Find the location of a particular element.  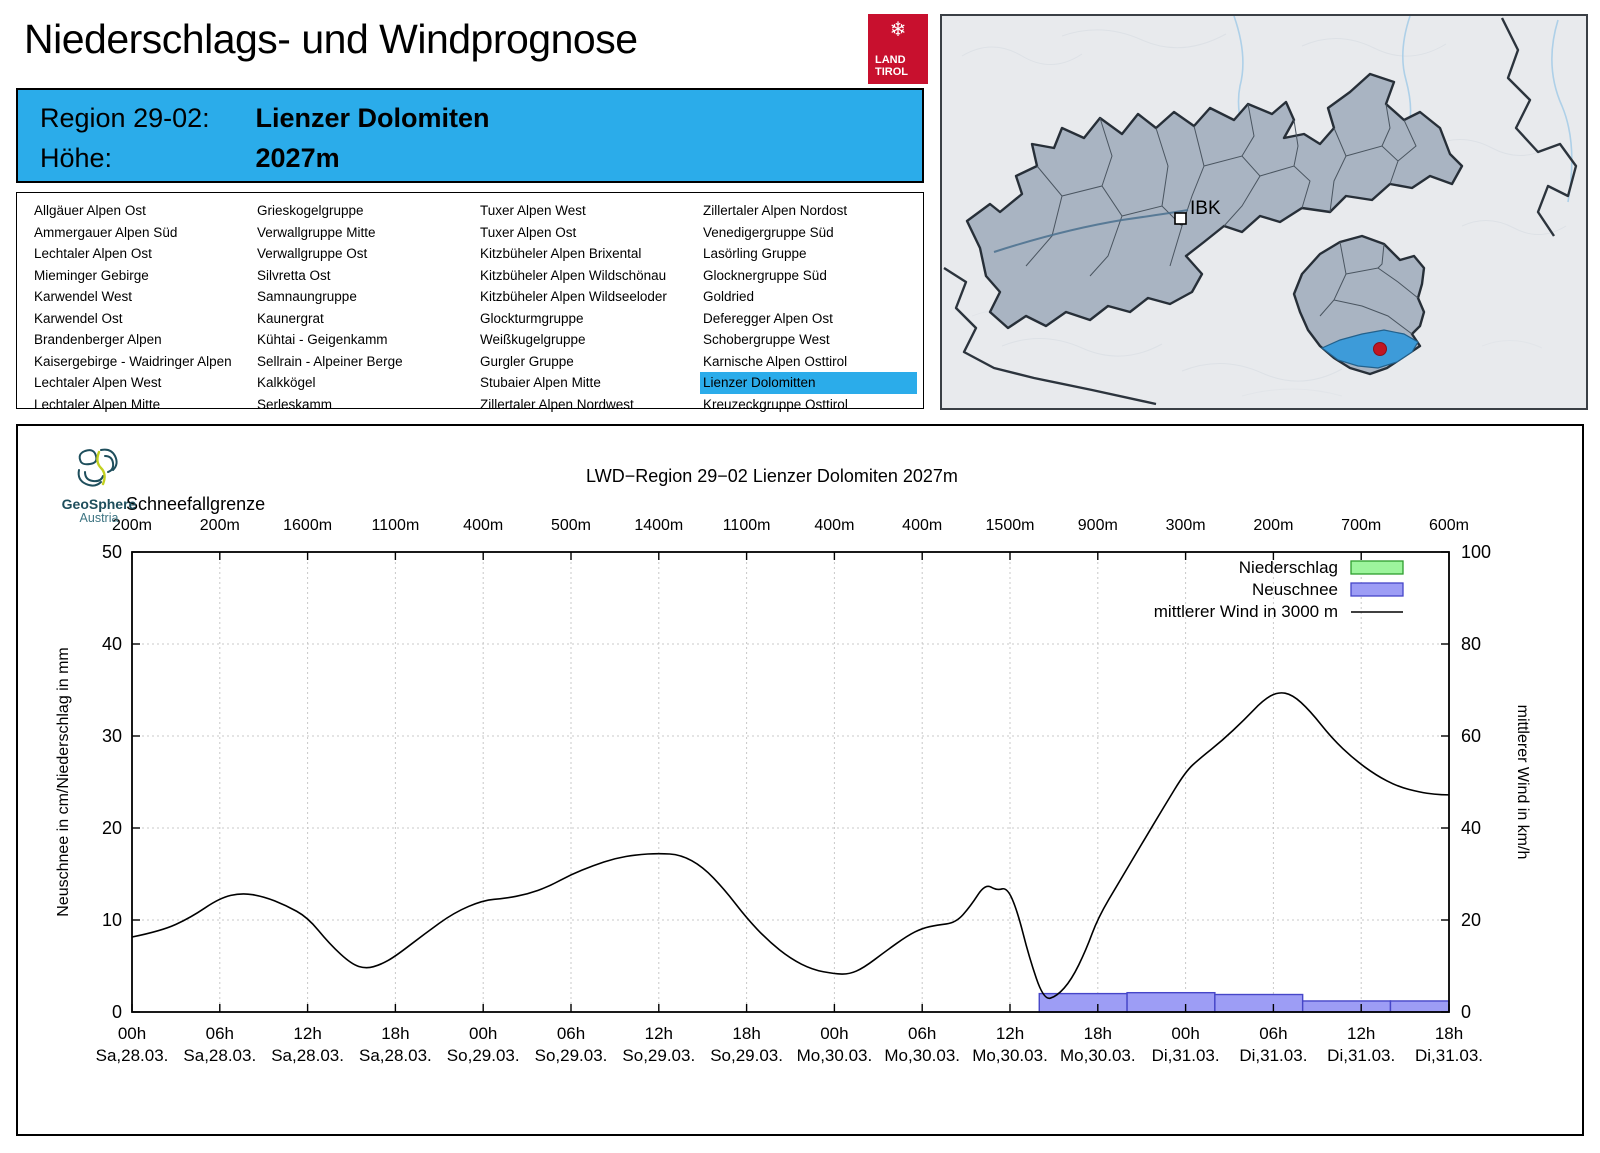

region-list-item: Serleskamm is located at coordinates (295, 404).